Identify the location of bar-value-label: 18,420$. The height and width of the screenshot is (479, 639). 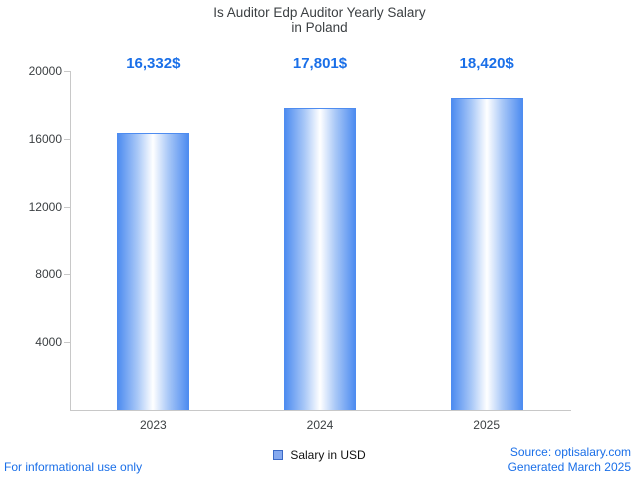
(486, 63).